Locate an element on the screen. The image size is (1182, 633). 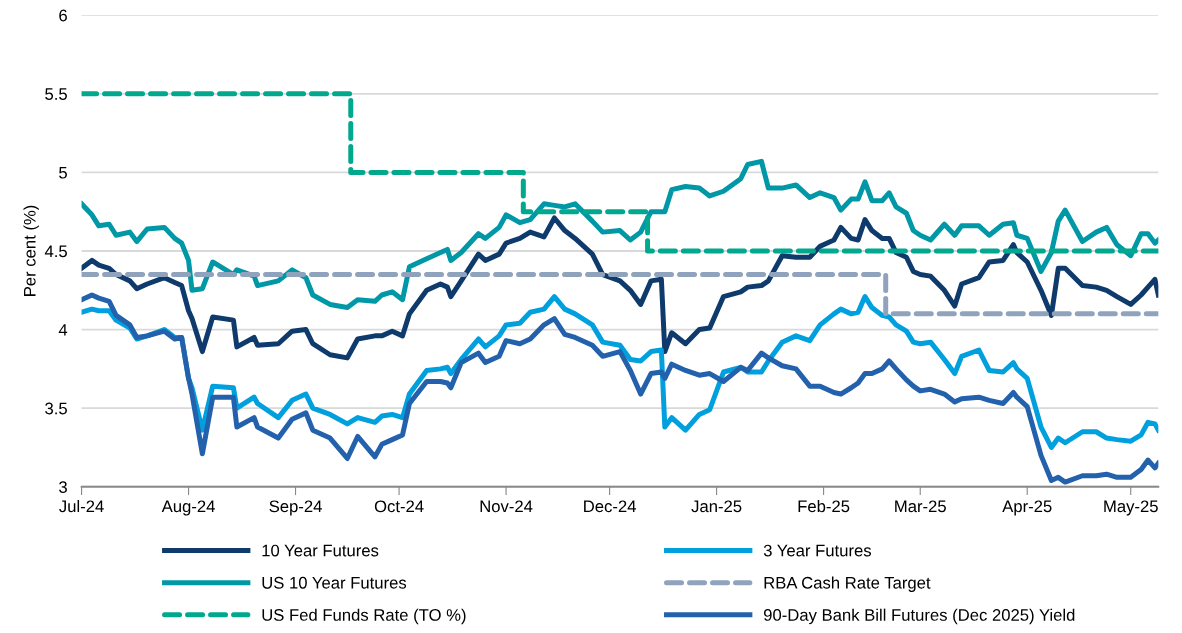
x-tick-label: May-25 is located at coordinates (1131, 508).